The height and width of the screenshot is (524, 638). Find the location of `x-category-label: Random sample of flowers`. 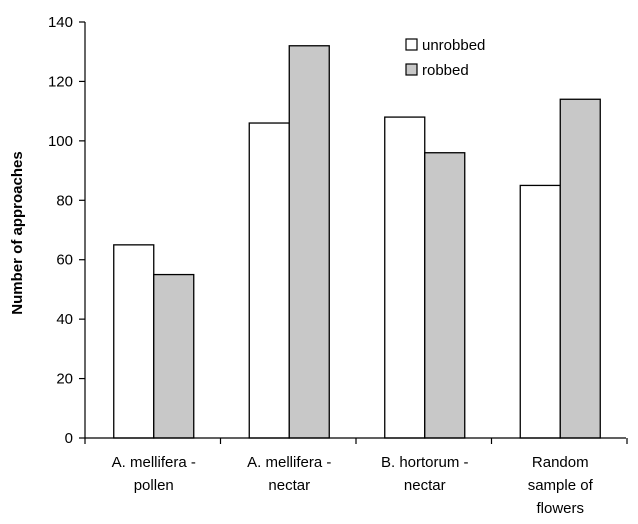

x-category-label: Random sample of flowers is located at coordinates (561, 485).